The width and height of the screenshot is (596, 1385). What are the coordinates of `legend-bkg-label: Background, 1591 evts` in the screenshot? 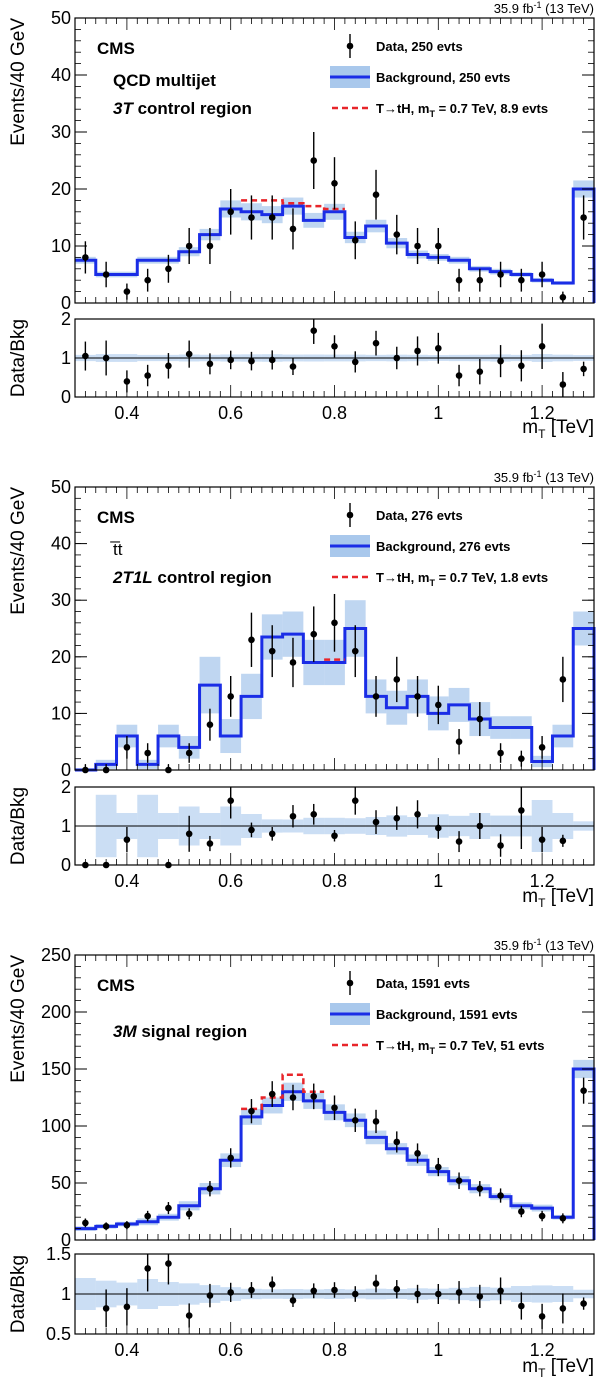 It's located at (447, 1014).